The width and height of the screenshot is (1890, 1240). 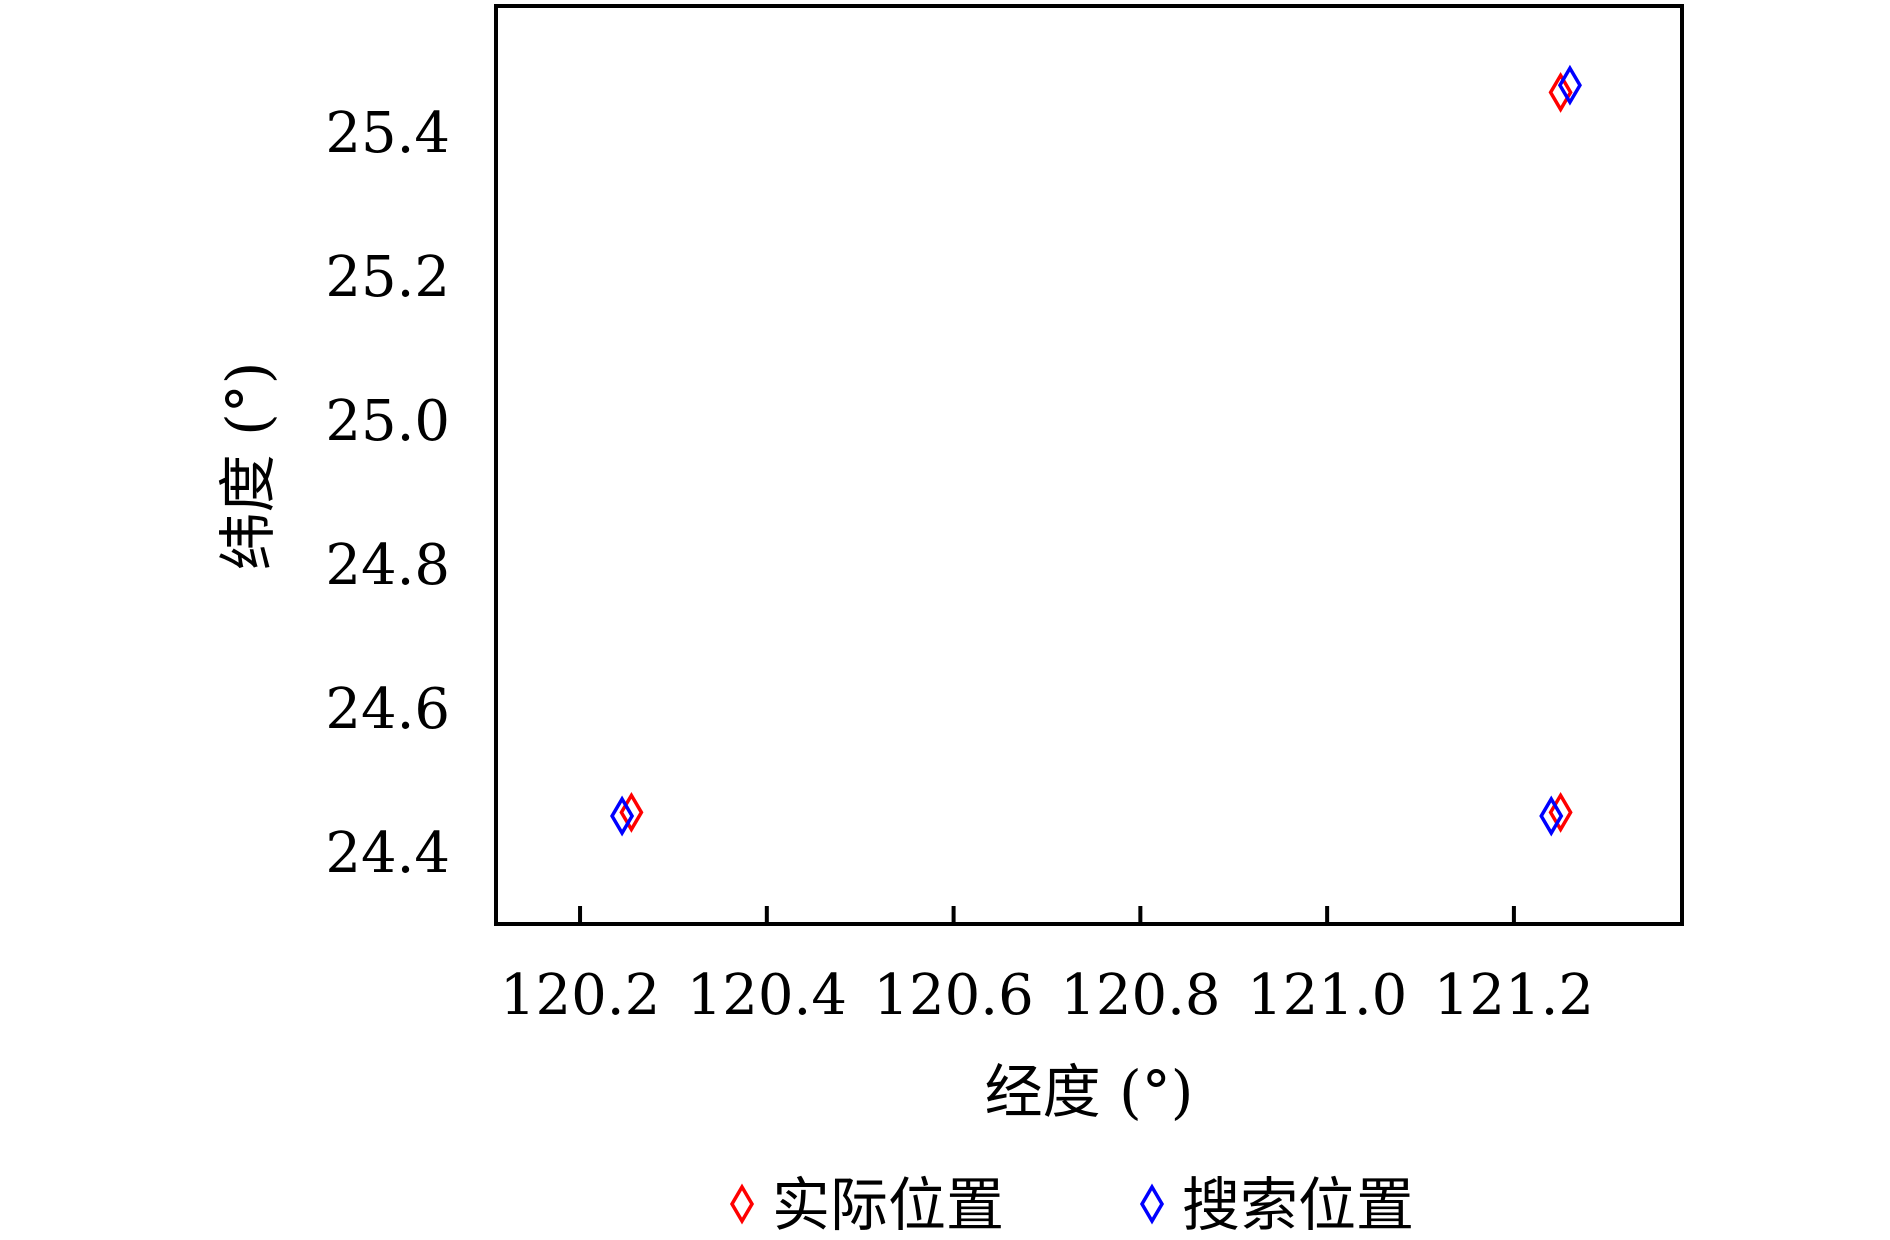 I want to click on y-tick-label: 24.4, so click(x=387, y=853).